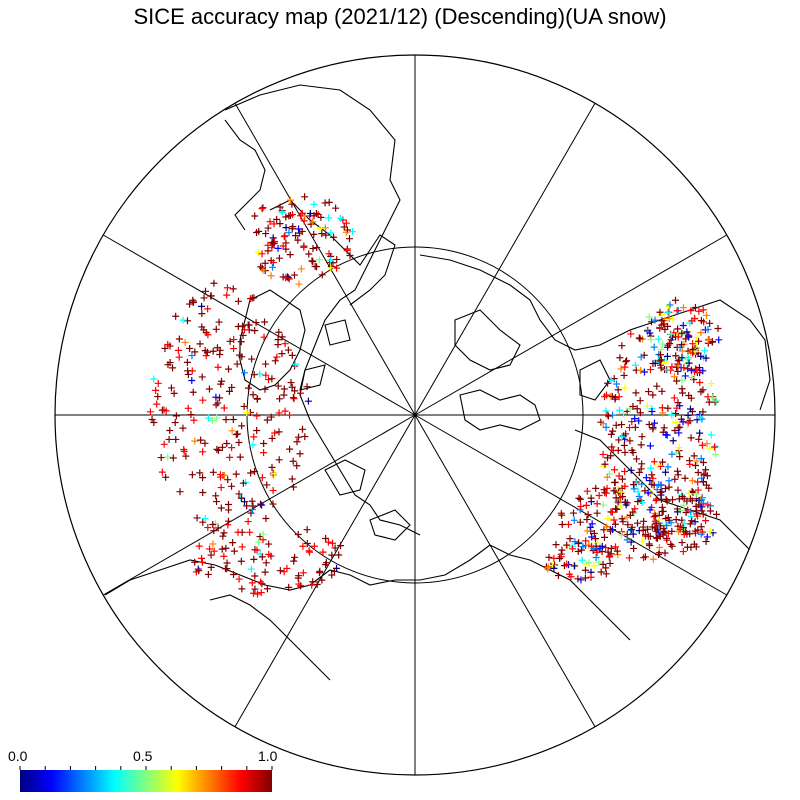 The width and height of the screenshot is (800, 800). I want to click on iberia-coastline, so click(245, 175).